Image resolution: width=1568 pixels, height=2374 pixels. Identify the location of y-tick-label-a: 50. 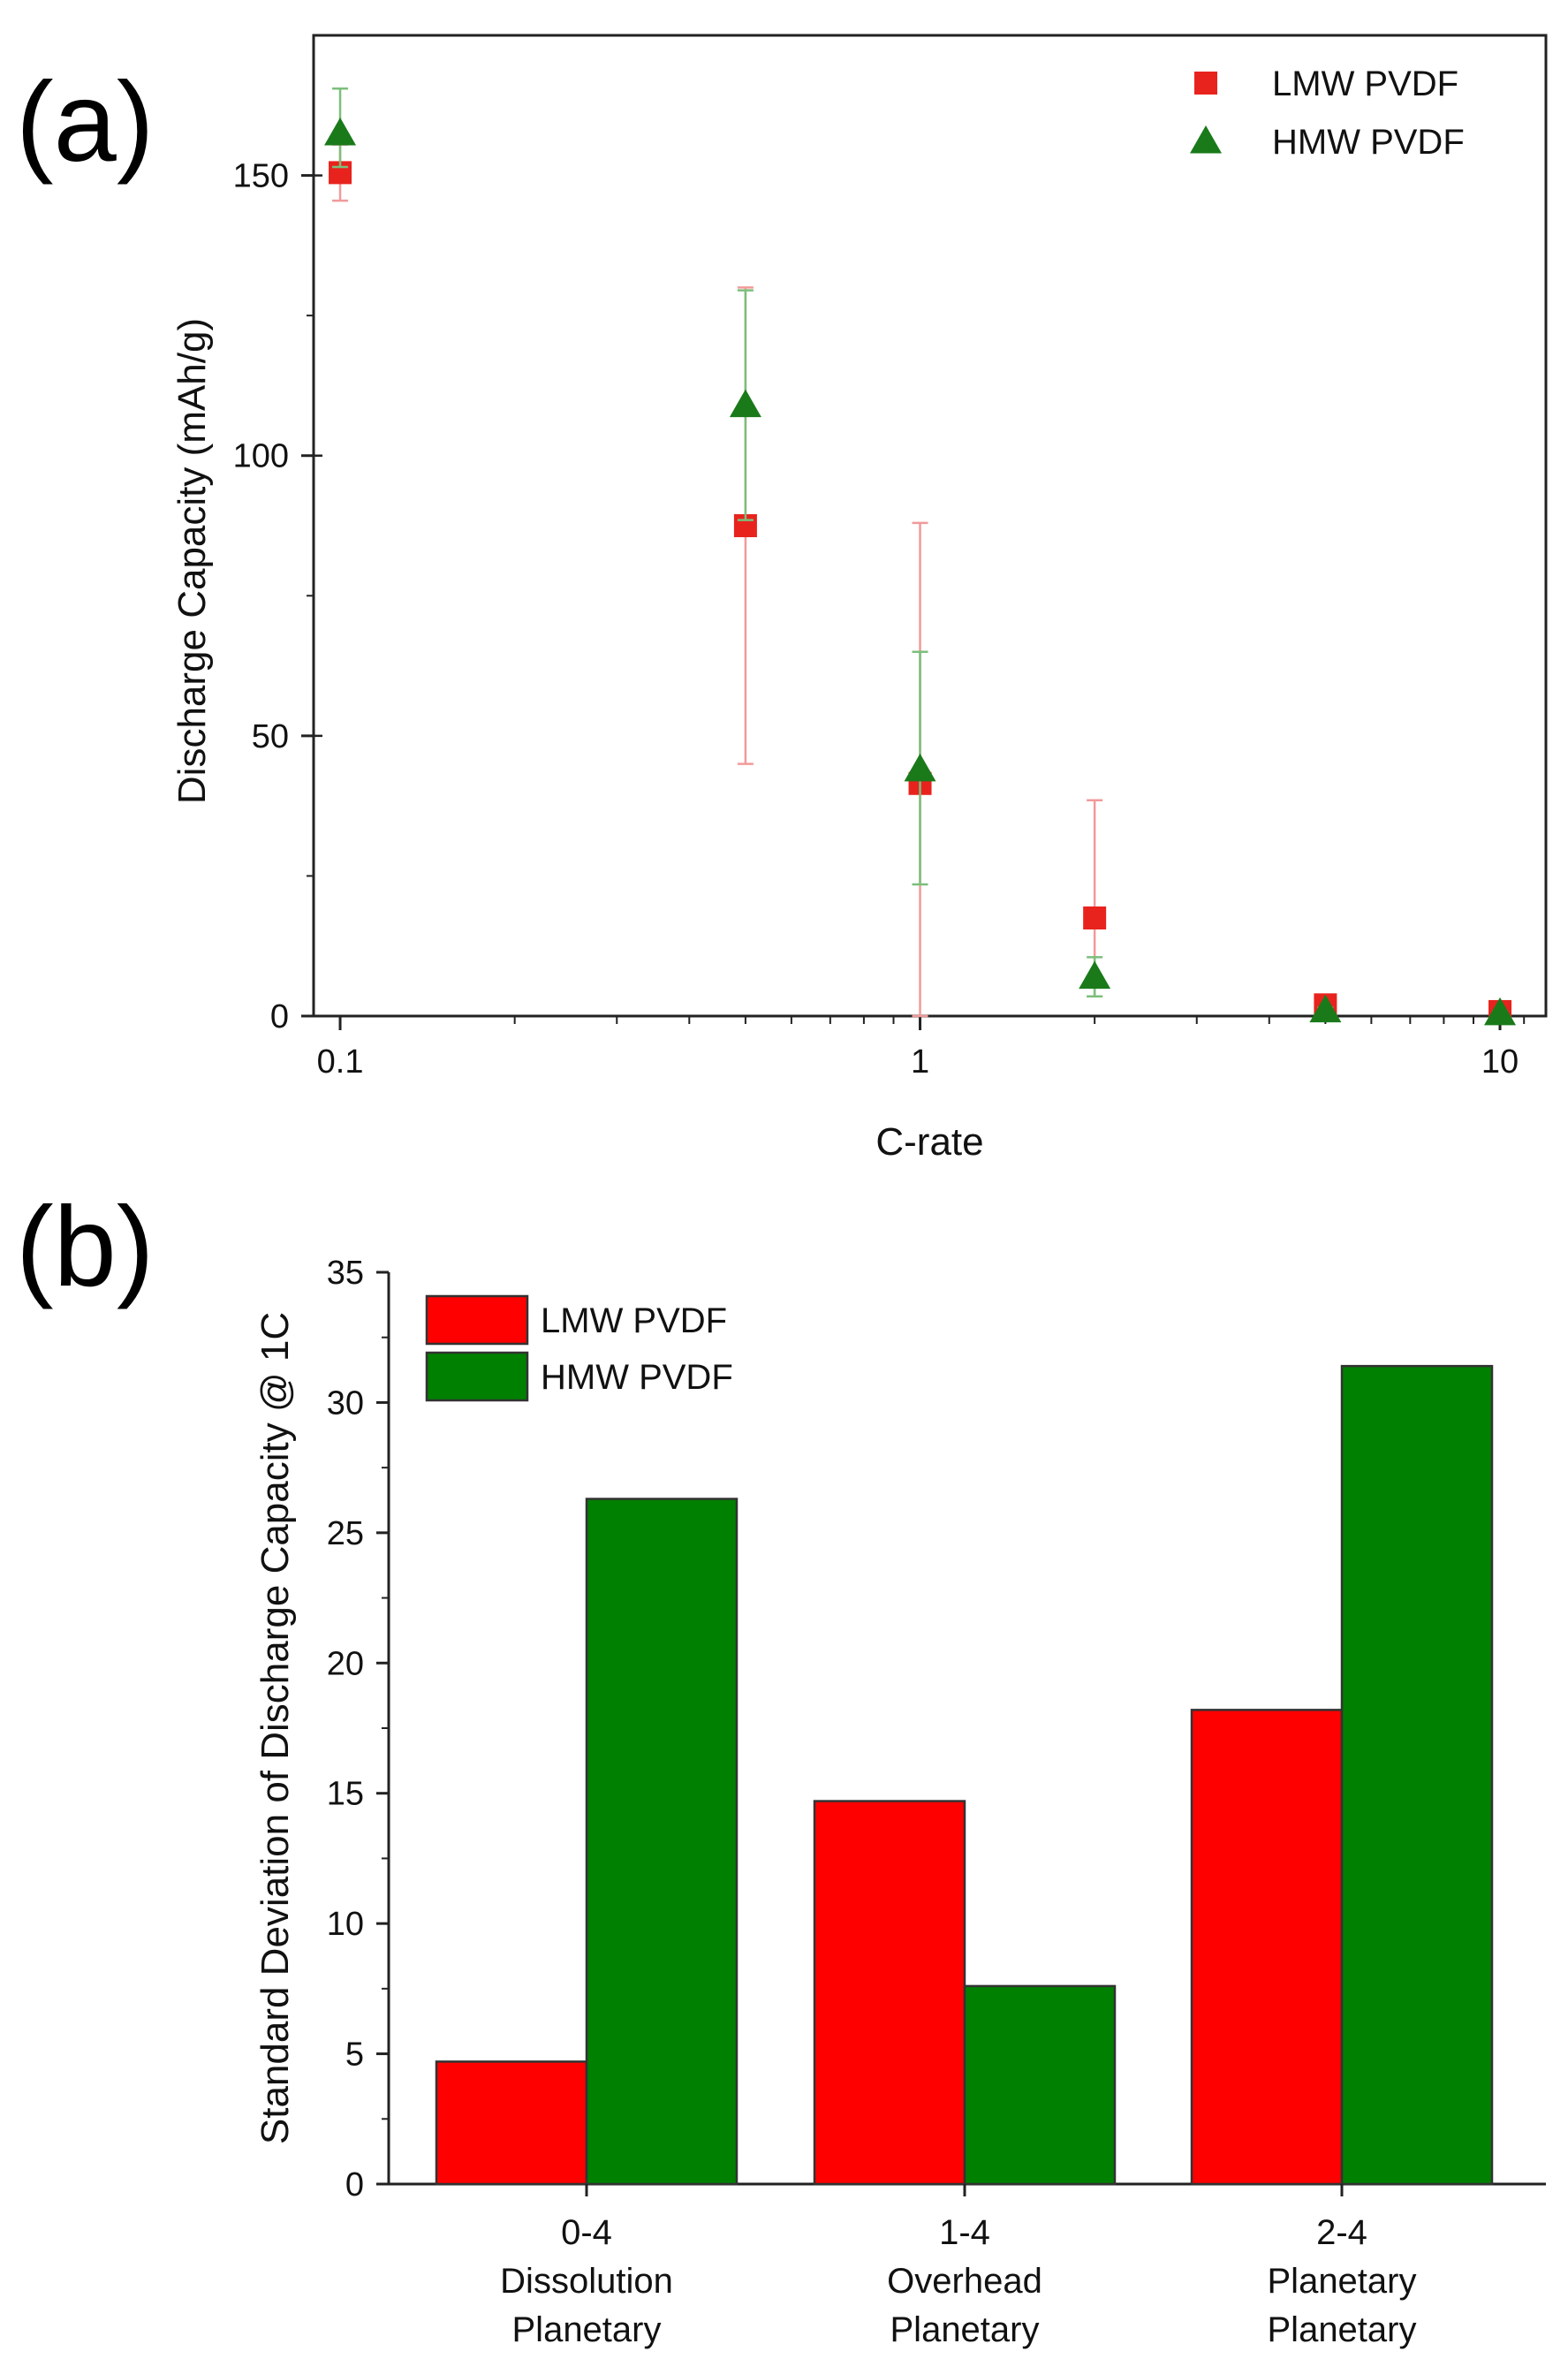
(270, 736).